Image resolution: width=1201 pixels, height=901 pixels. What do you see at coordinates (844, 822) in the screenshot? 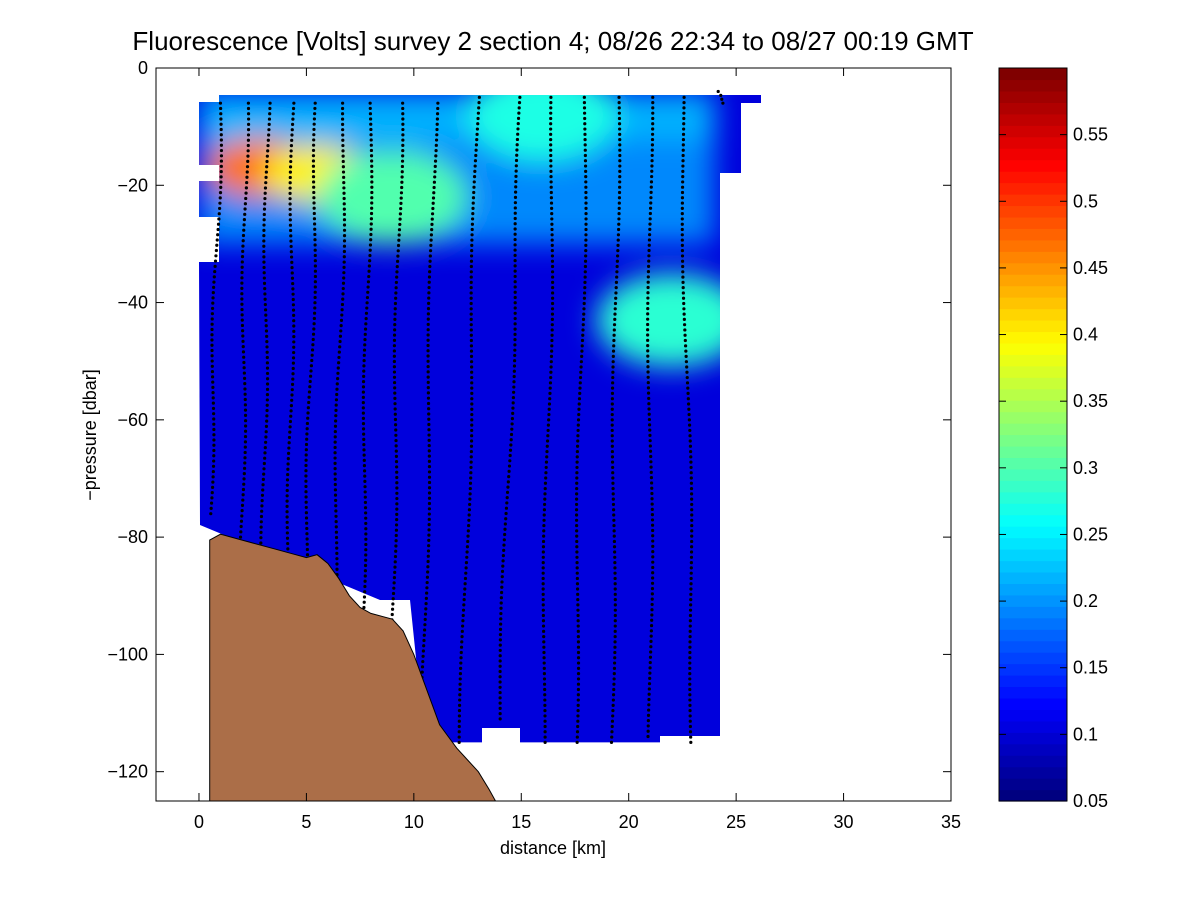
I see `x-tick-label: 30` at bounding box center [844, 822].